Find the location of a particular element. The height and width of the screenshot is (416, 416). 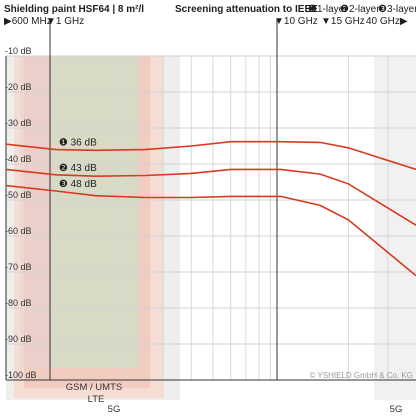

chart-subtitle: Screening attenuation to IEEE is located at coordinates (246, 9).